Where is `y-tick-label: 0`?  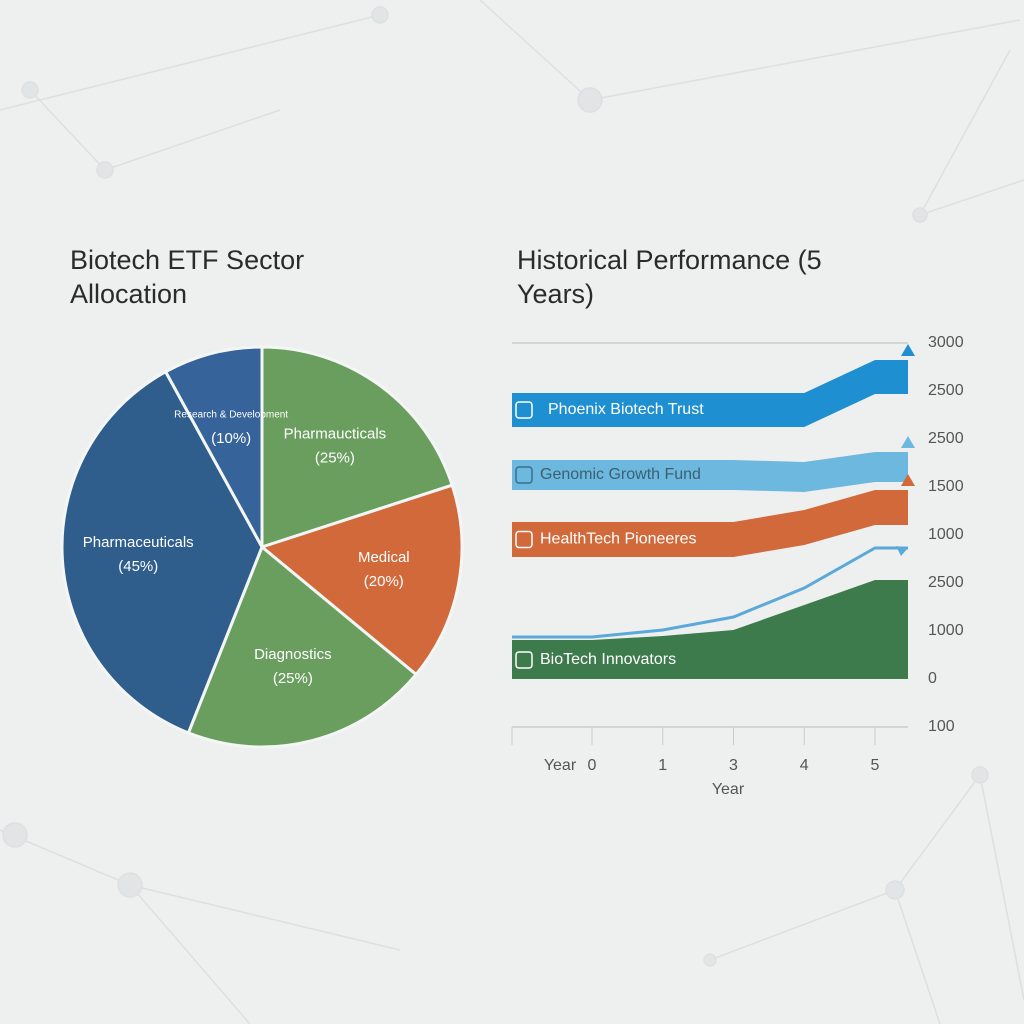
y-tick-label: 0 is located at coordinates (932, 678).